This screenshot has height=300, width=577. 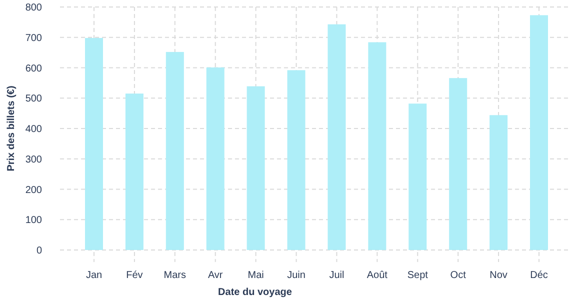 What do you see at coordinates (499, 275) in the screenshot?
I see `x-tick-label: Nov` at bounding box center [499, 275].